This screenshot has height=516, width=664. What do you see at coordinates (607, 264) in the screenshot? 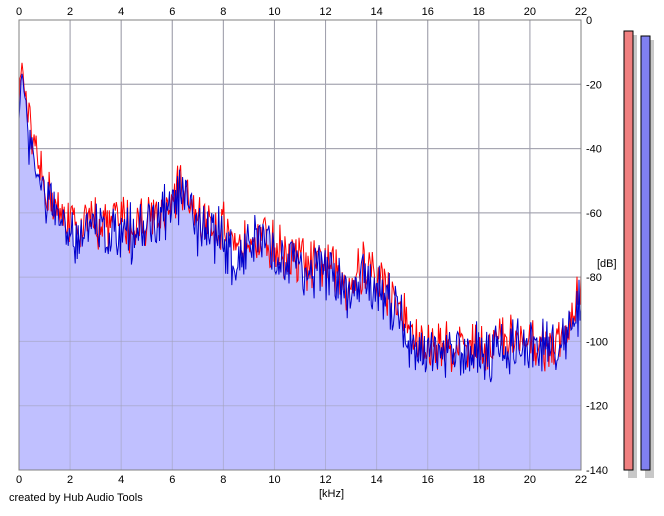
I see `y-axis-label: [dB]` at bounding box center [607, 264].